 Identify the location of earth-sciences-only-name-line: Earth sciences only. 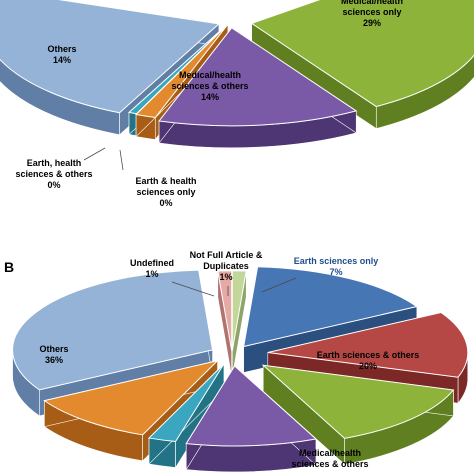
(336, 261).